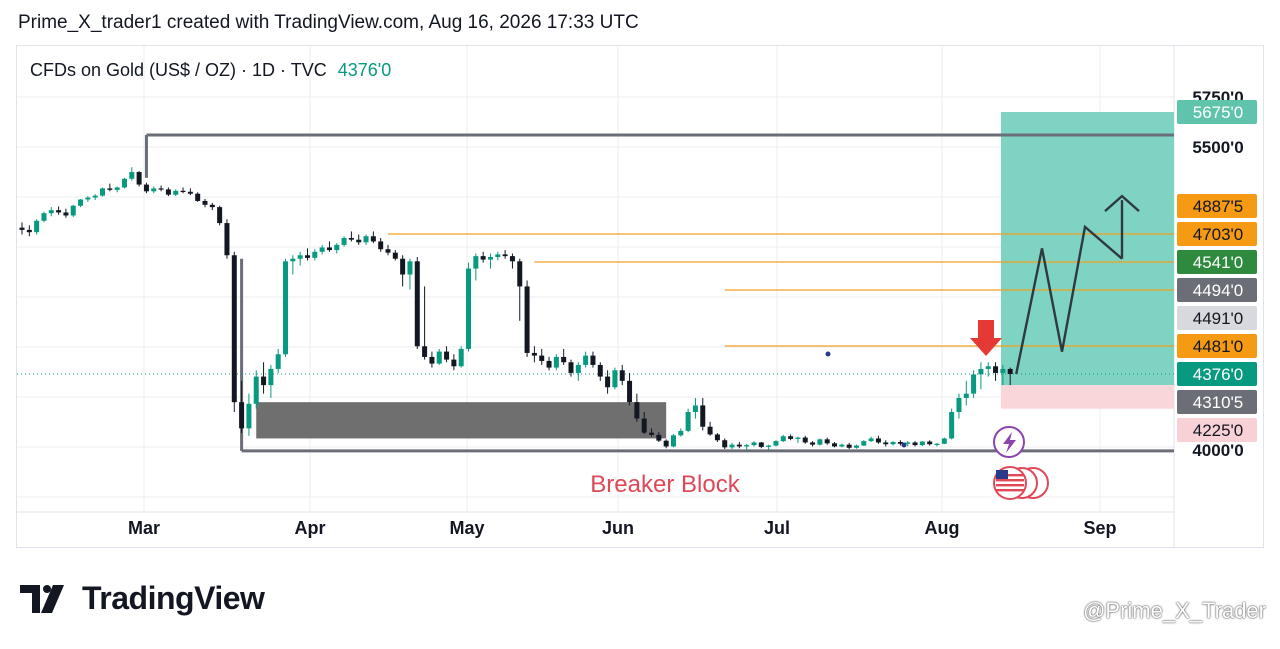 The width and height of the screenshot is (1280, 649). I want to click on x-axis-tick-label: Aug, so click(942, 528).